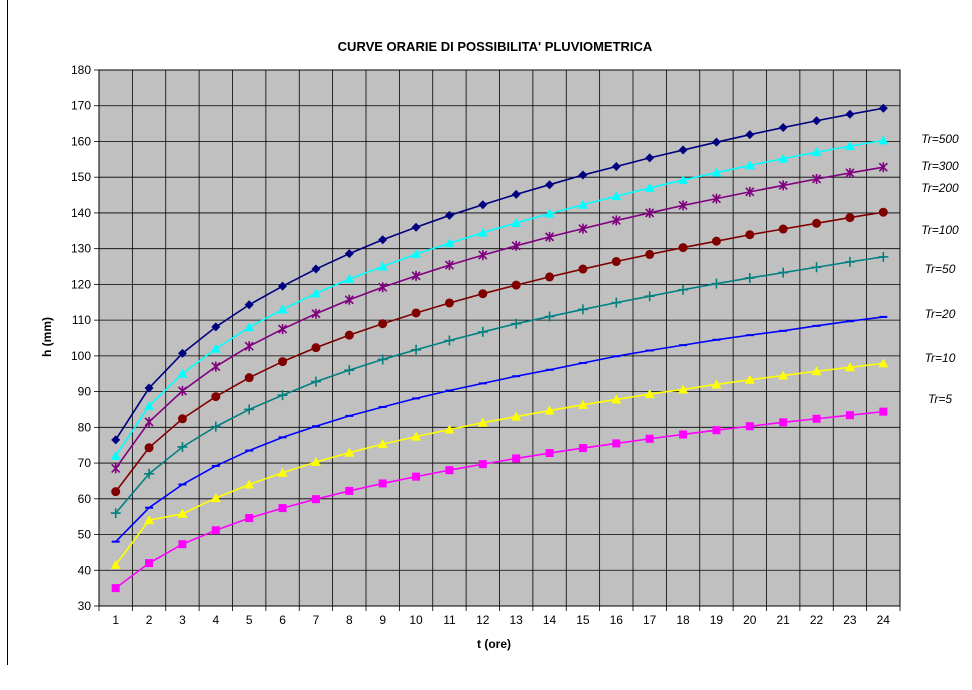 The width and height of the screenshot is (972, 690). I want to click on legend-label: Tr=20, so click(940, 314).